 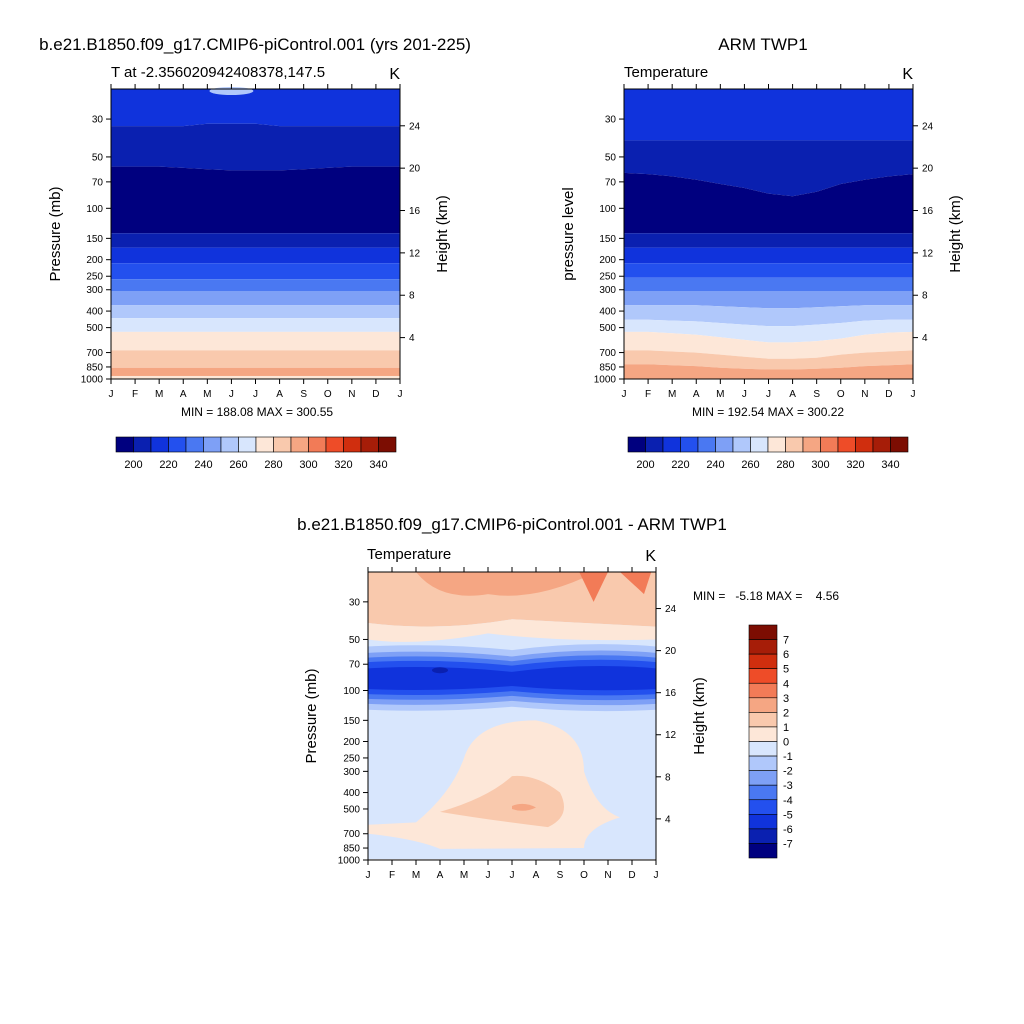 I want to click on panel-model-ylabel: Pressure (mb), so click(x=55, y=233).